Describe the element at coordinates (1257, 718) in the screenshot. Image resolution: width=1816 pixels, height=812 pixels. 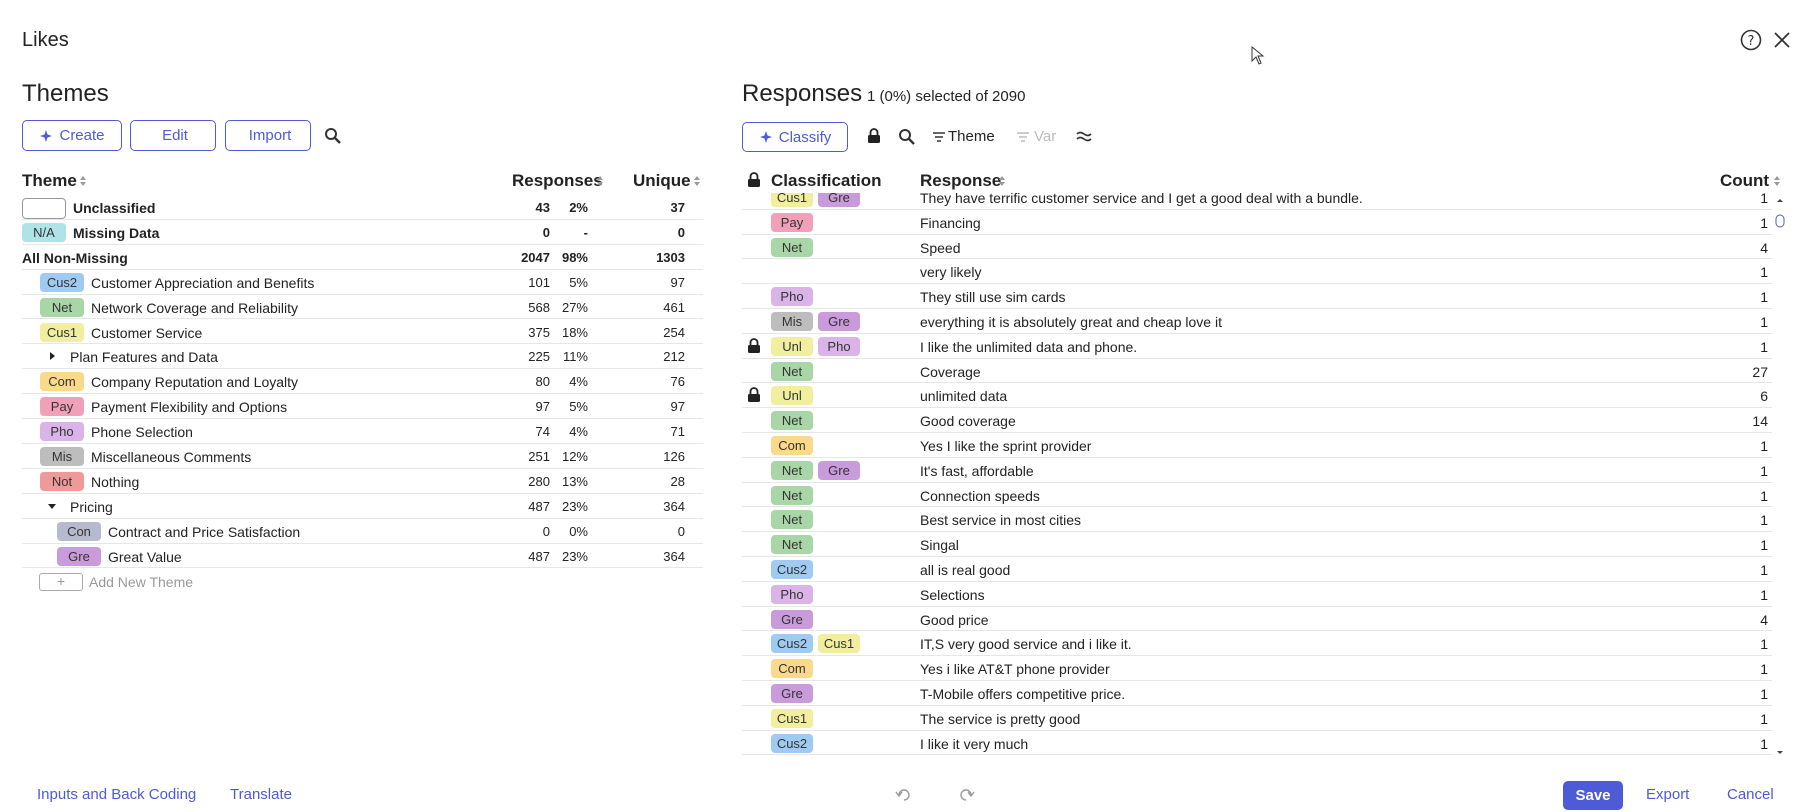
I see `response-row: Cus1 The service is pretty good 1` at that location.